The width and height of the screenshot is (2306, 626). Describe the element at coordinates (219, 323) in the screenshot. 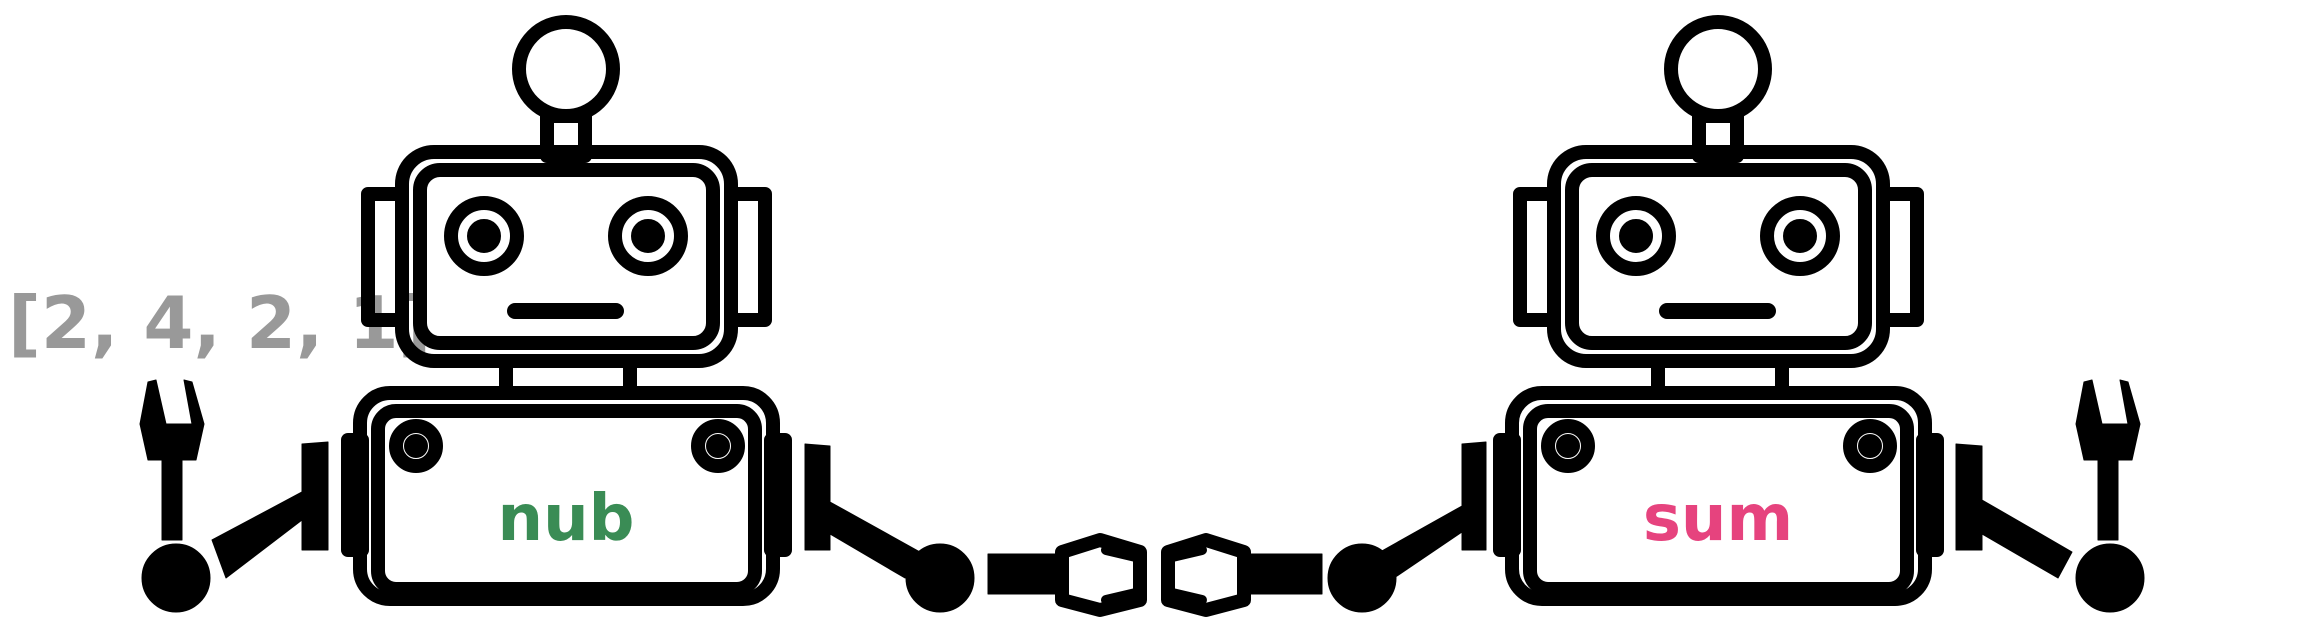

I see `input-list-text: [2, 4, 2, 1]` at that location.